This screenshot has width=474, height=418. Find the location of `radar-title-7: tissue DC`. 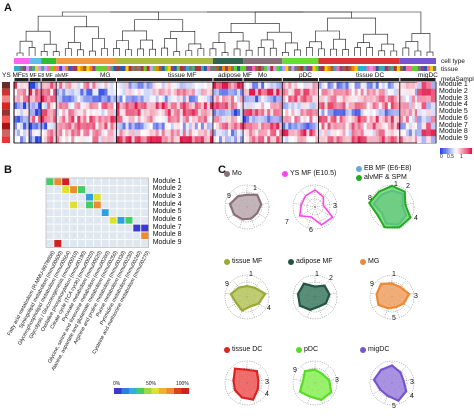

radar-title-7: tissue DC is located at coordinates (243, 349).